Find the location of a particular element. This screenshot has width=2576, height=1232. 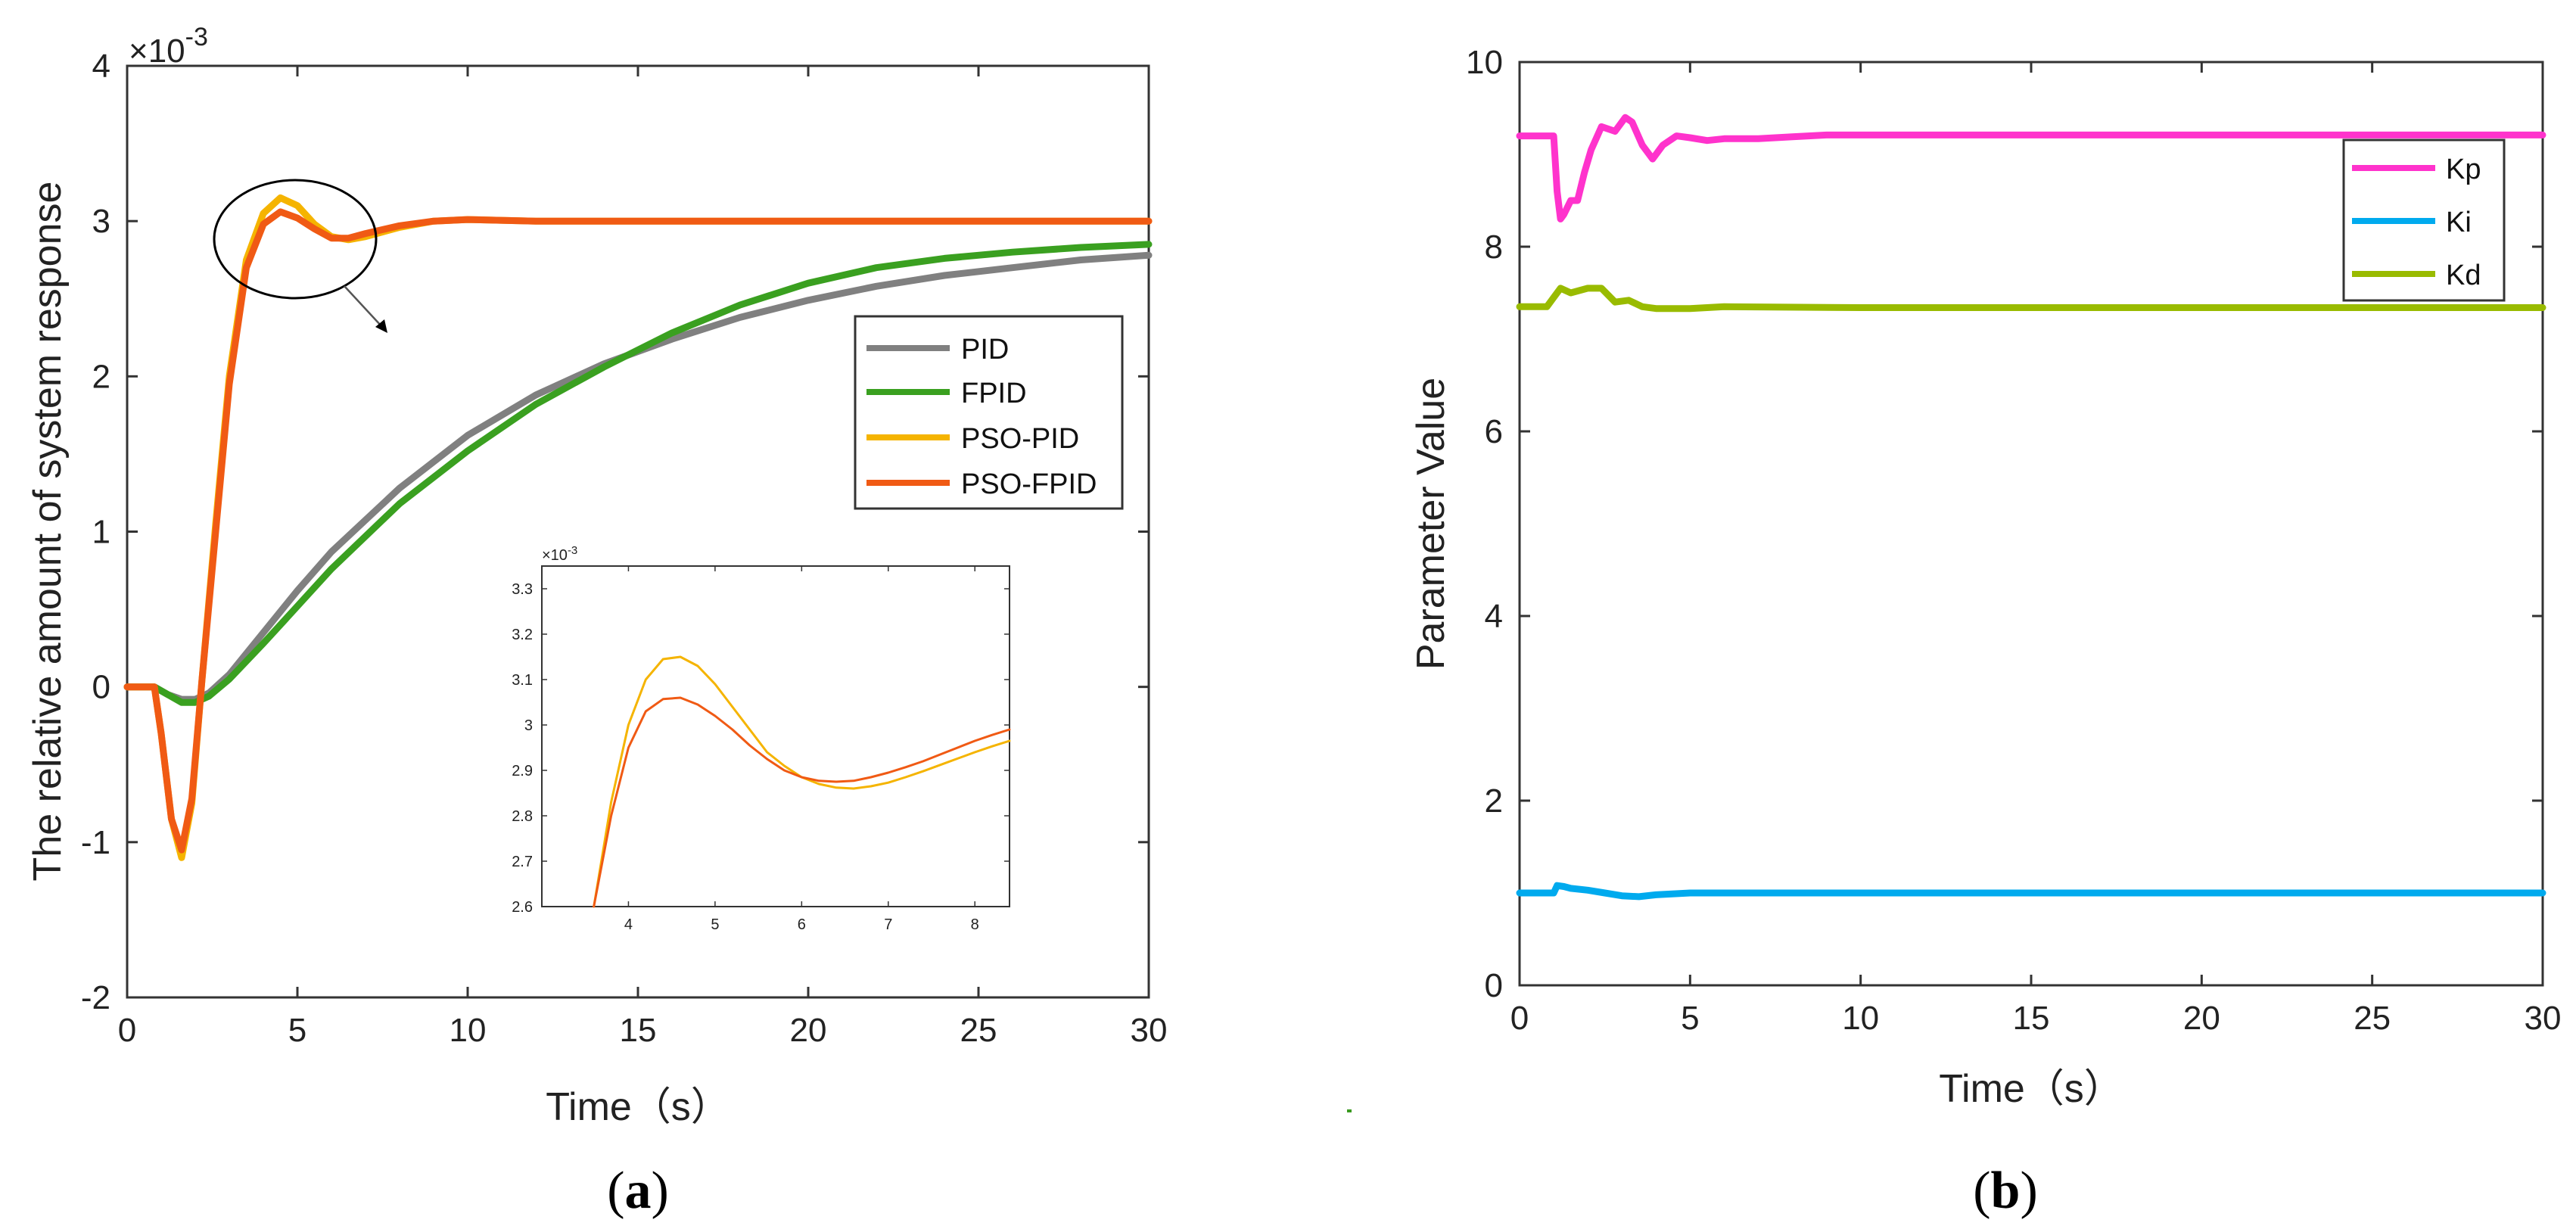

plot-a-xlabel: Time（s） is located at coordinates (638, 1107).